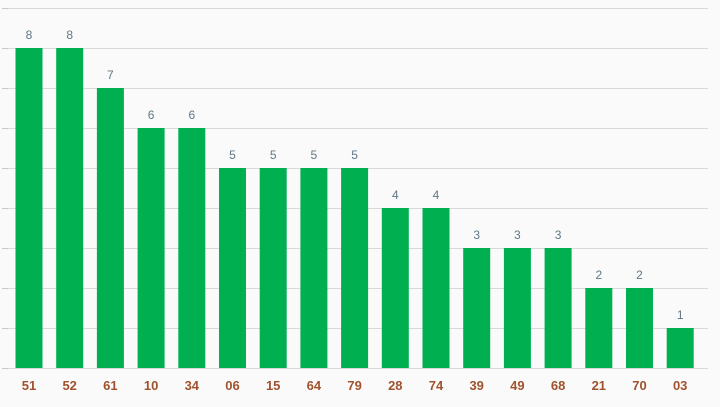  Describe the element at coordinates (232, 155) in the screenshot. I see `data-label-06: 5` at that location.